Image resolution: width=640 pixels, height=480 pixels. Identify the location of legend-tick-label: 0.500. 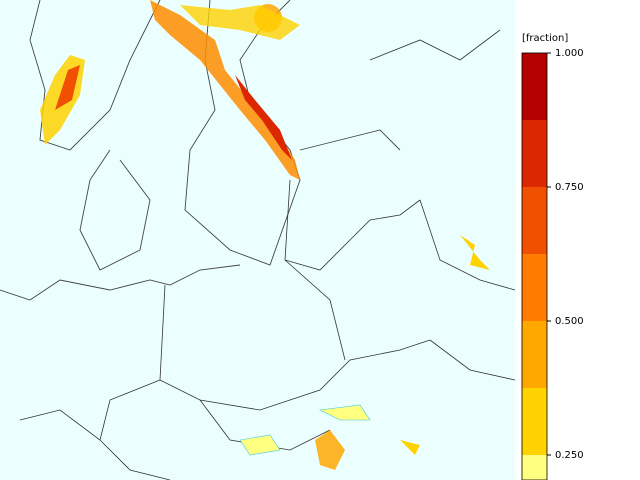
(569, 321).